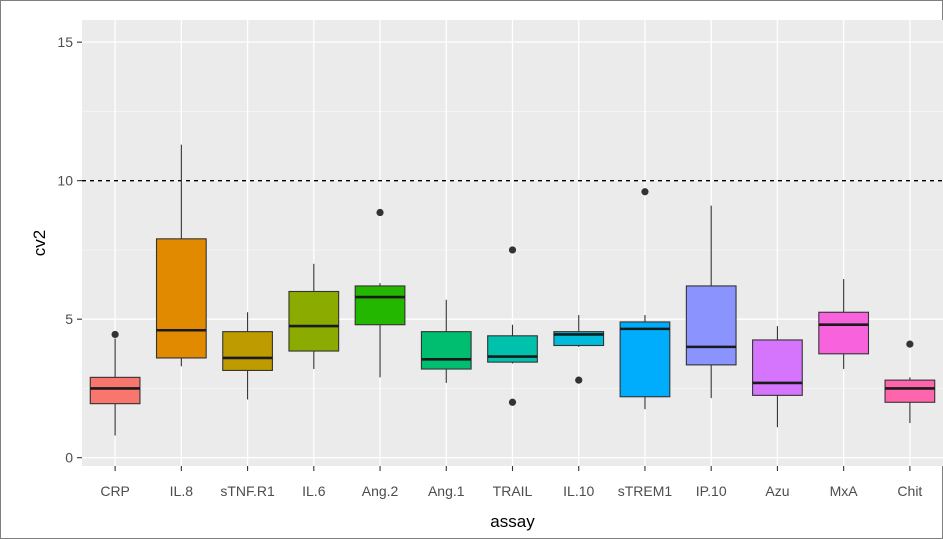 Image resolution: width=943 pixels, height=539 pixels. What do you see at coordinates (380, 491) in the screenshot?
I see `x-tick-label: Ang.2` at bounding box center [380, 491].